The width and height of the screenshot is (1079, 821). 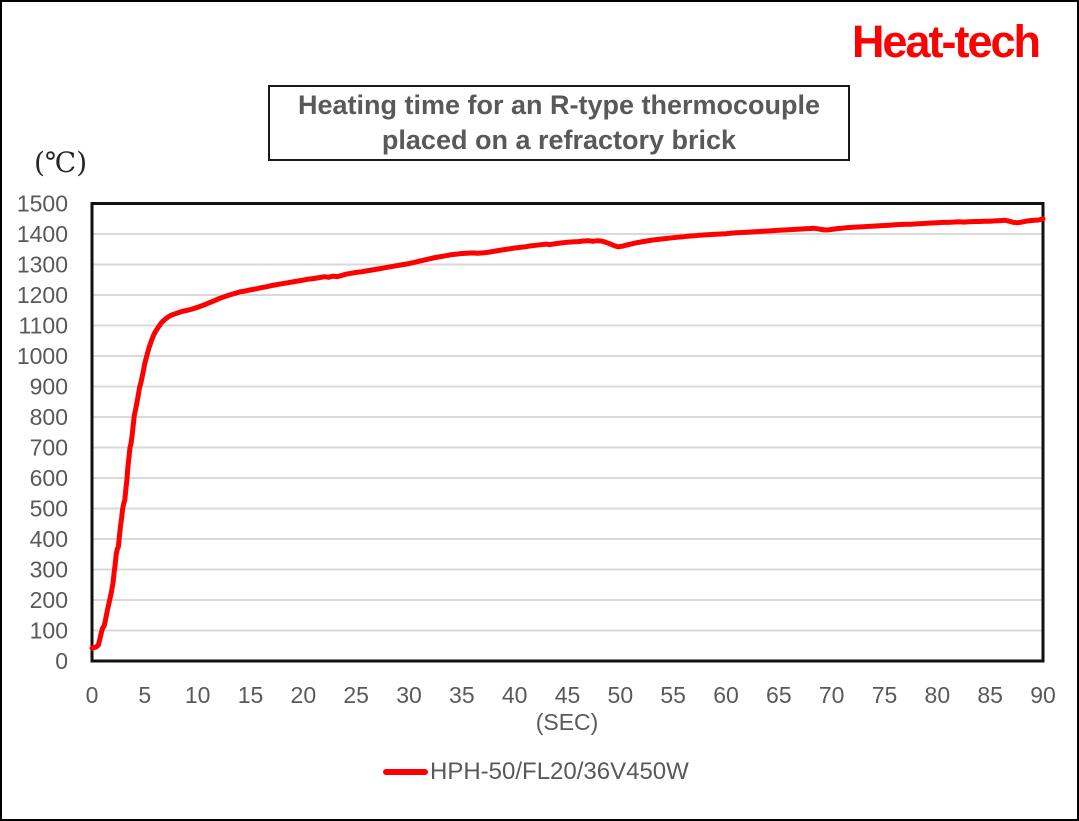 What do you see at coordinates (251, 695) in the screenshot?
I see `x-tick-label: 15` at bounding box center [251, 695].